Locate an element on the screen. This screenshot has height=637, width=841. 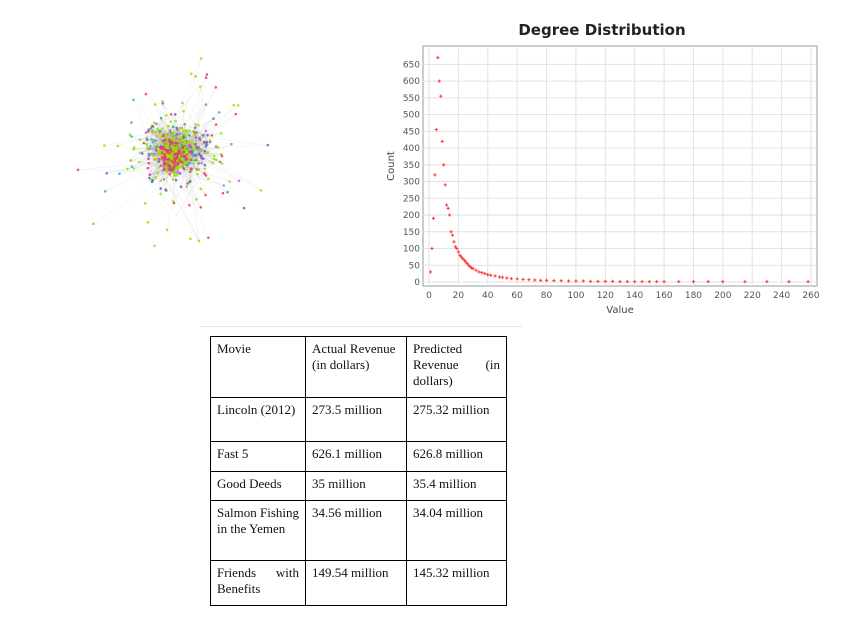
table-row: Fast 5 626.1 million 626.8 million is located at coordinates (358, 456).